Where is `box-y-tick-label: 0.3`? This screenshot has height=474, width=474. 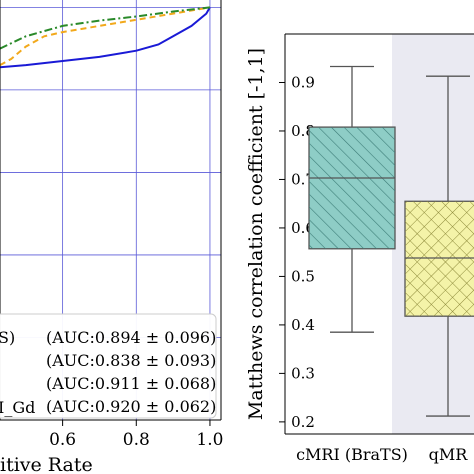 box-y-tick-label: 0.3 is located at coordinates (303, 373).